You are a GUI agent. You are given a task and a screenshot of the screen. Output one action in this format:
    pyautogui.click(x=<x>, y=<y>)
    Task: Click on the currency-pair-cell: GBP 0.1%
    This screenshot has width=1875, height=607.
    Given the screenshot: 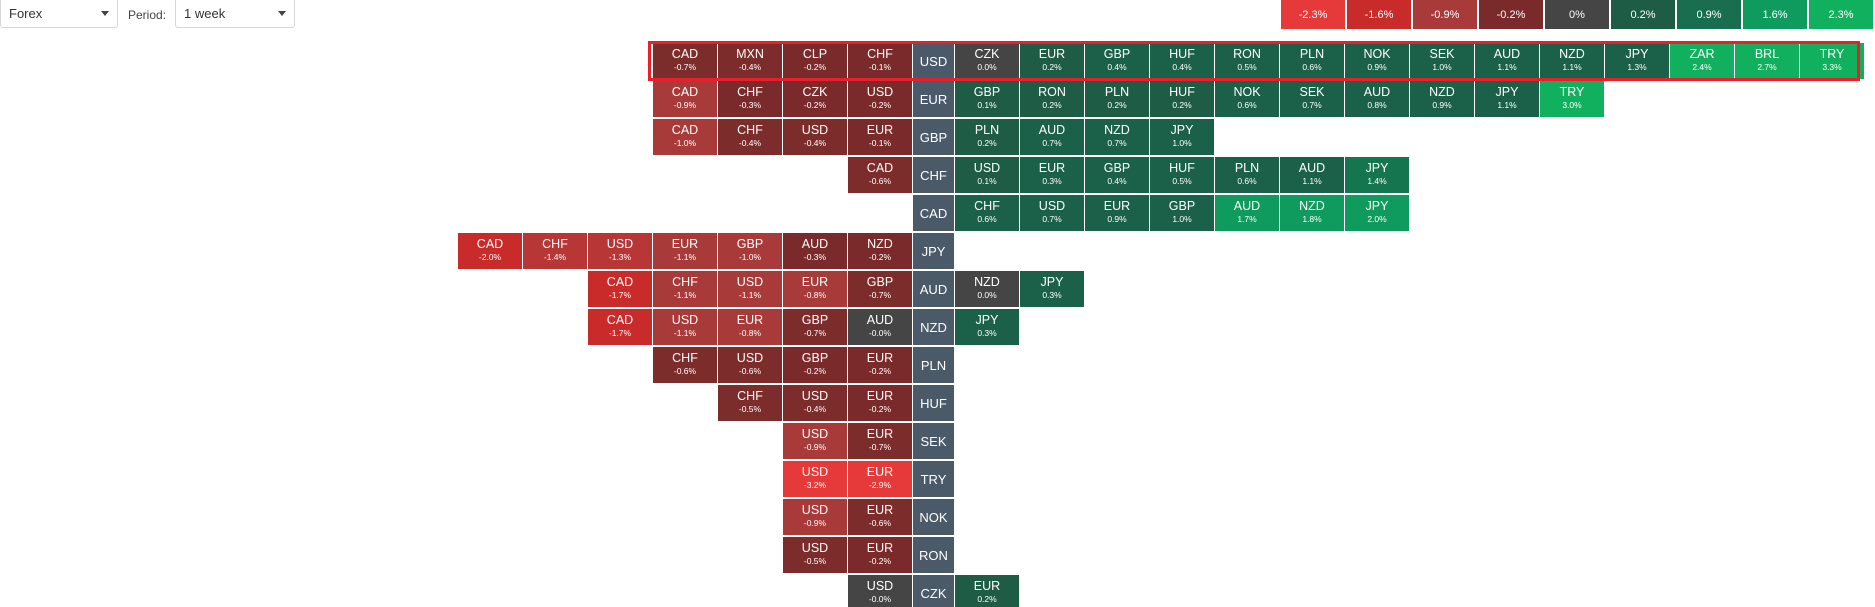 What is the action you would take?
    pyautogui.click(x=987, y=99)
    